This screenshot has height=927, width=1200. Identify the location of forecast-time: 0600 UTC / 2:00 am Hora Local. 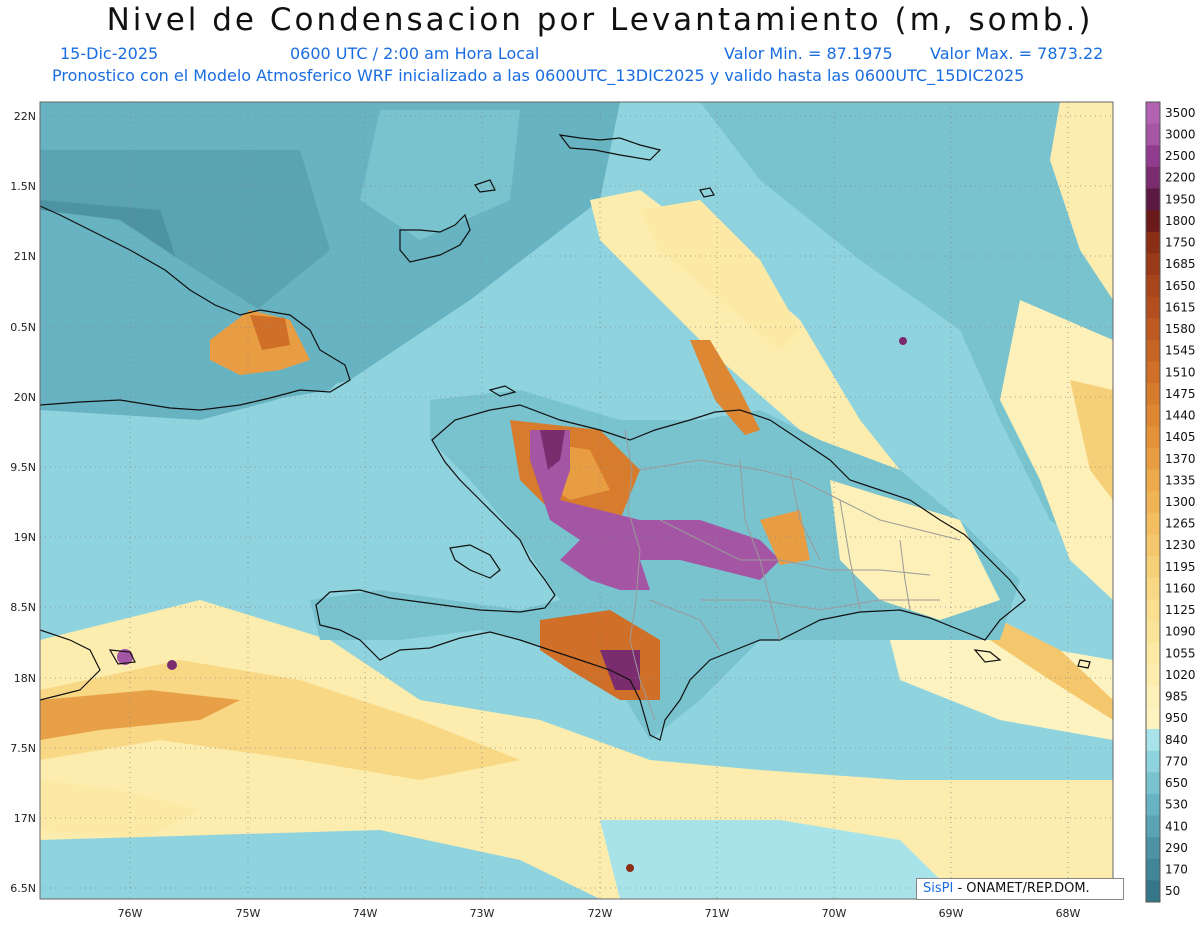
(415, 53).